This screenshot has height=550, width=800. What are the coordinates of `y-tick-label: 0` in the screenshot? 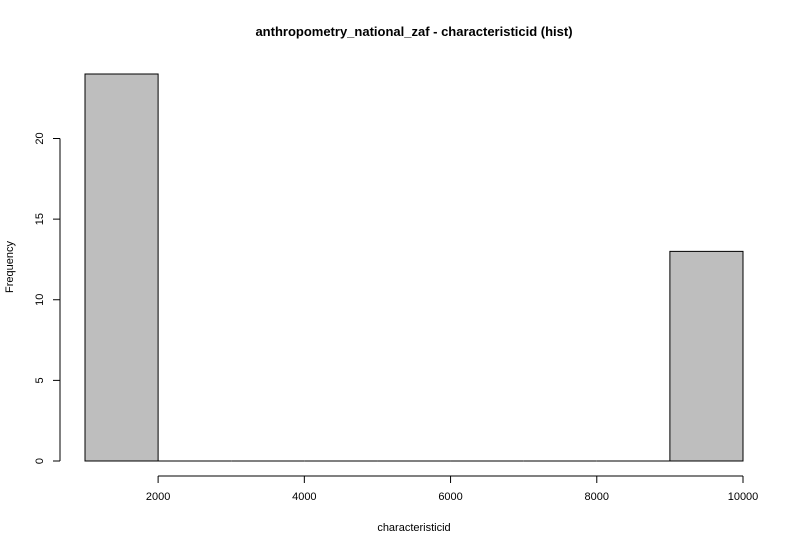 It's located at (40, 461).